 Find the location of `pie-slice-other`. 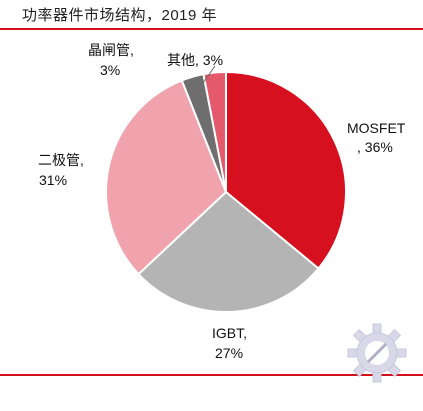

pie-slice-other is located at coordinates (214, 131).